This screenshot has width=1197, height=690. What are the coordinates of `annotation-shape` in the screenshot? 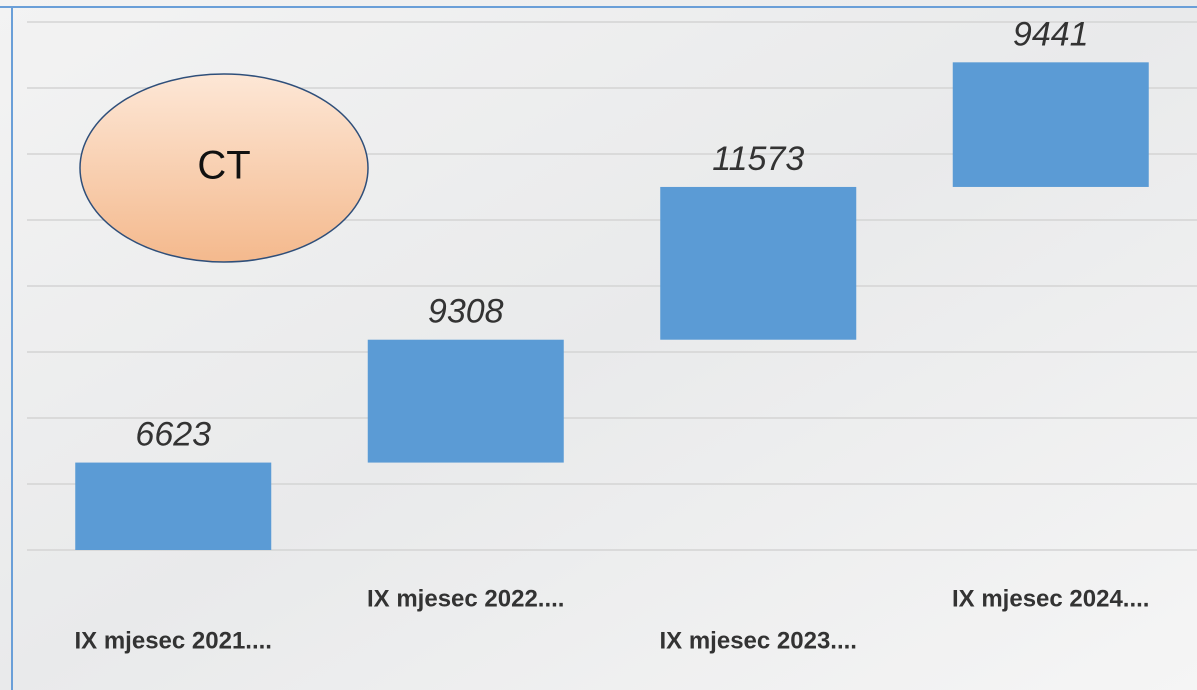 It's located at (224, 168).